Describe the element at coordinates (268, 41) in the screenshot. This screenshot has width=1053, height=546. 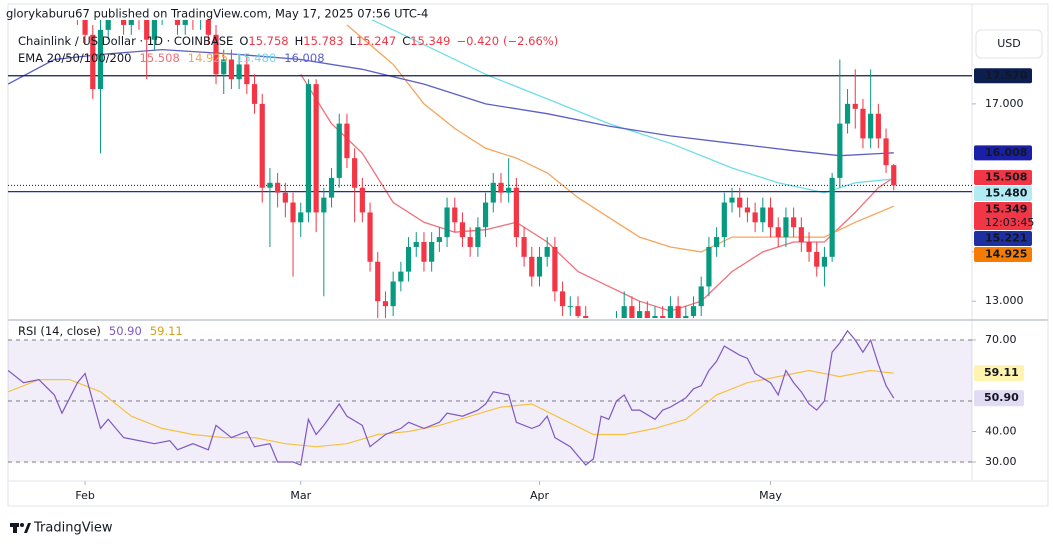
I see `ohlc-value: 15.758` at that location.